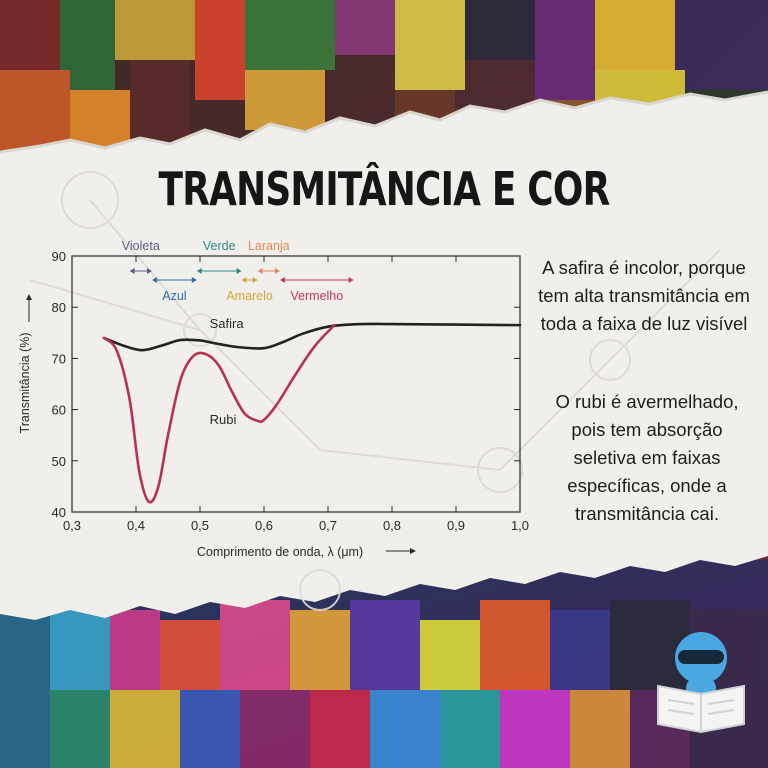 The width and height of the screenshot is (768, 768). What do you see at coordinates (25, 383) in the screenshot?
I see `y-axis-label: Transmitância (%)` at bounding box center [25, 383].